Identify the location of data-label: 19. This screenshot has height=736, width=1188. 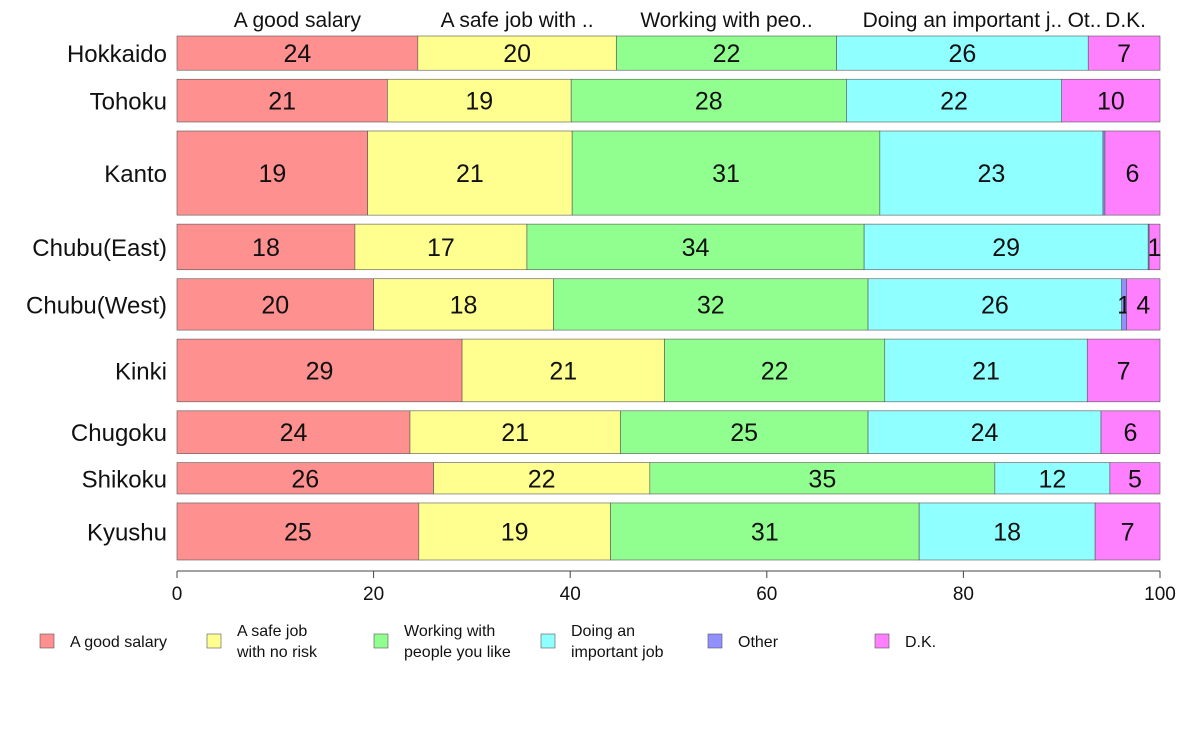
(272, 174).